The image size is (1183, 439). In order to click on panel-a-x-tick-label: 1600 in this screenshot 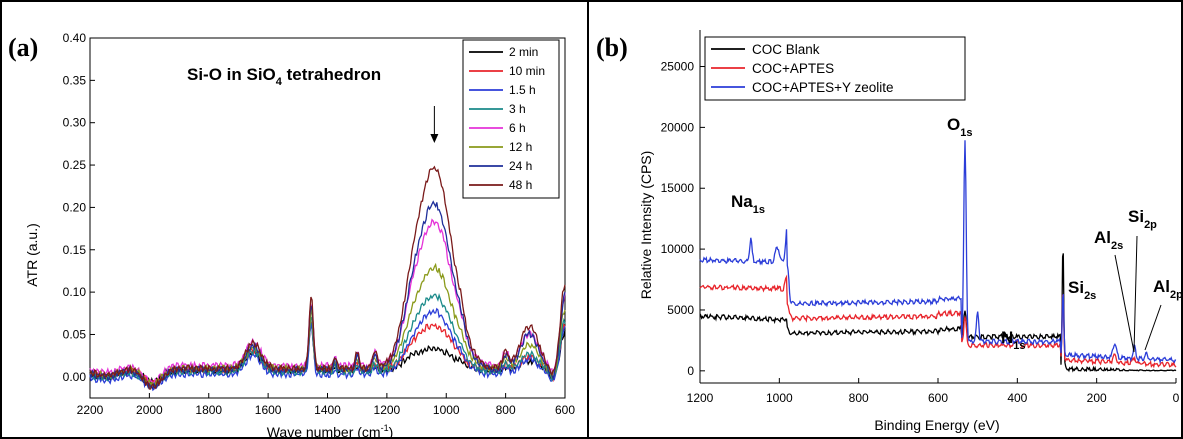, I will do `click(268, 410)`.